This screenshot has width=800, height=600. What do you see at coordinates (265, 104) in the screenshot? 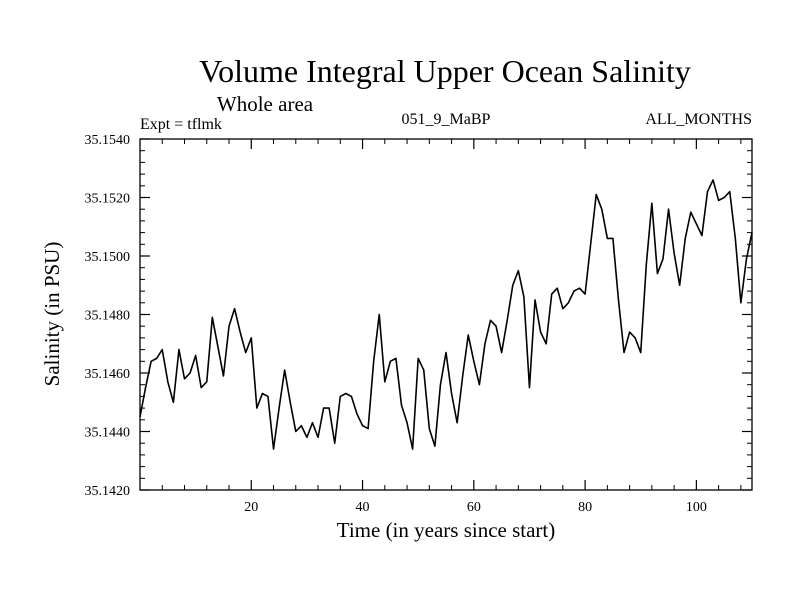
I see `chart-subtitle: Whole area` at bounding box center [265, 104].